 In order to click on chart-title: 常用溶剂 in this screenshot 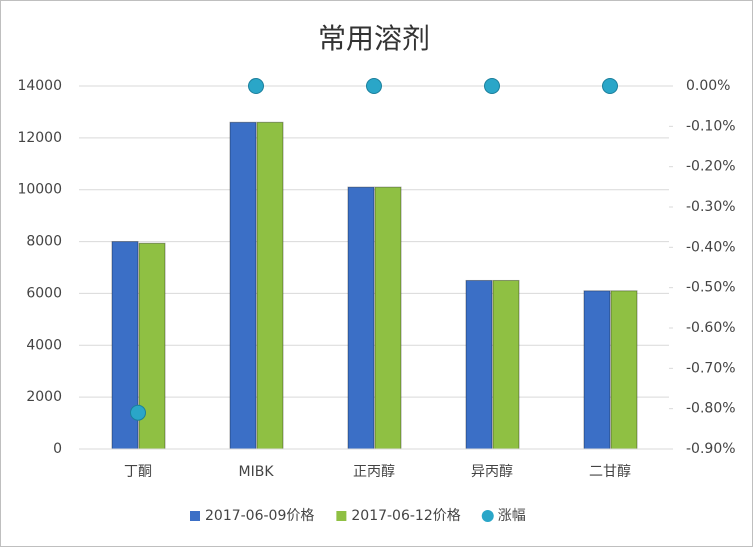, I will do `click(374, 38)`.